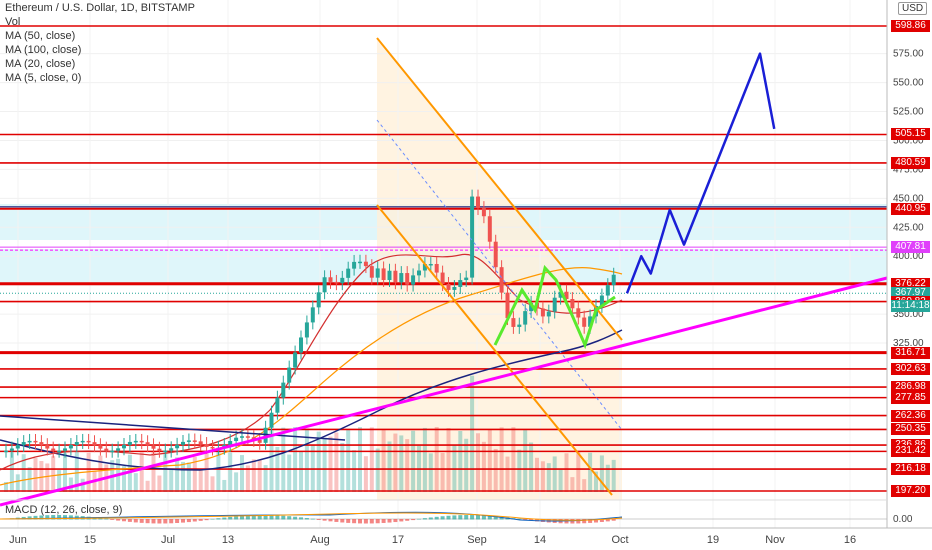  Describe the element at coordinates (320, 540) in the screenshot. I see `x-tick-label: Aug` at that location.